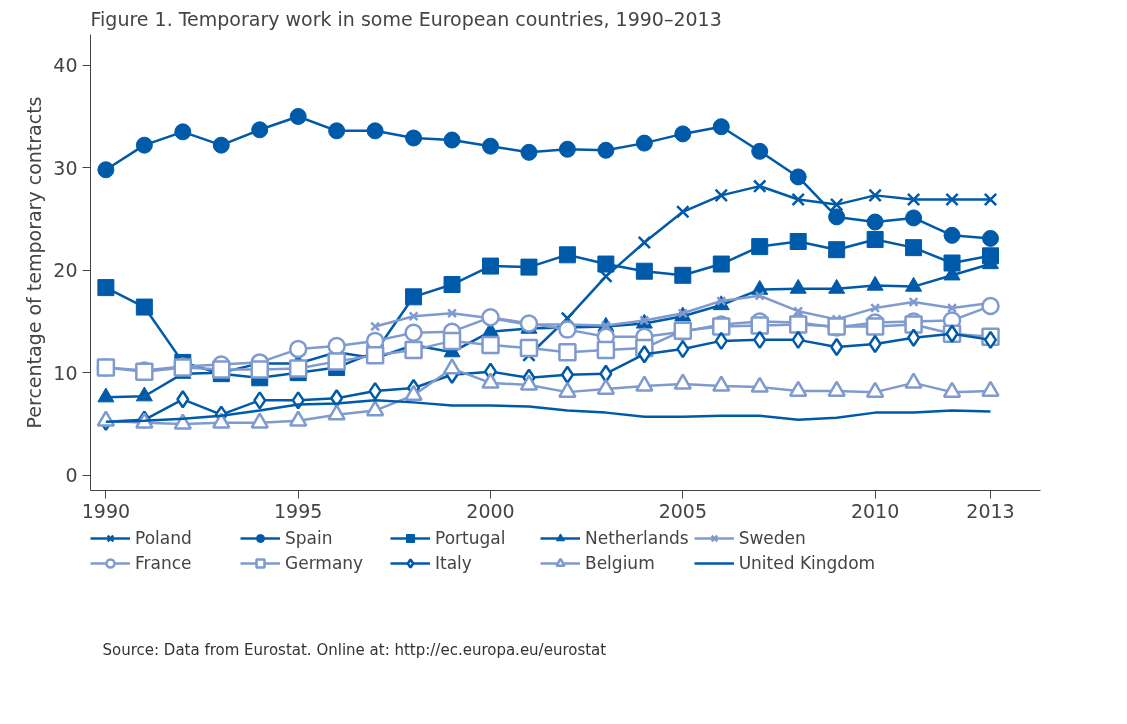 The height and width of the screenshot is (724, 1127). I want to click on source-note: Source: Data from Eurostat. Online at: http://ec.europa.eu/eurostat, so click(354, 649).